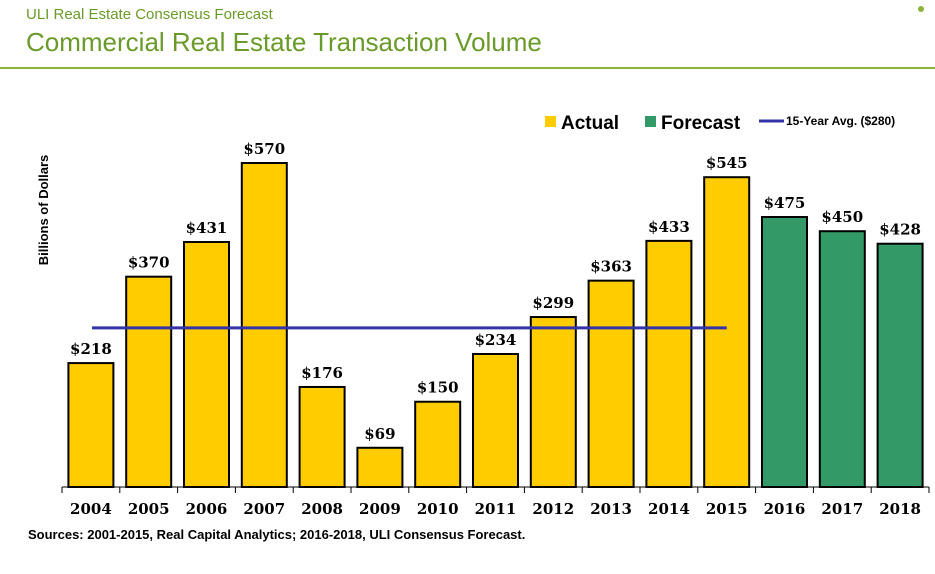 The height and width of the screenshot is (574, 935). I want to click on header-eyebrow: ULI Real Estate Consensus Forecast, so click(149, 14).